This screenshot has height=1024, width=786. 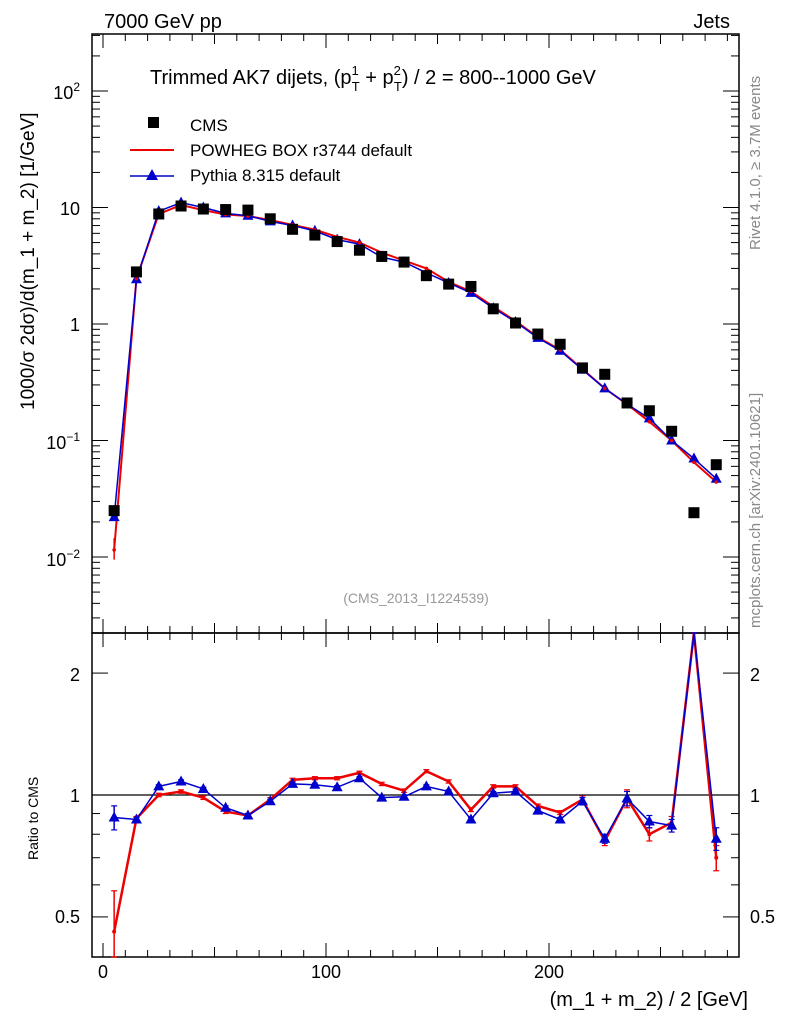 What do you see at coordinates (762, 917) in the screenshot?
I see `ratio-y-tick-label-0p5-right: 0.5` at bounding box center [762, 917].